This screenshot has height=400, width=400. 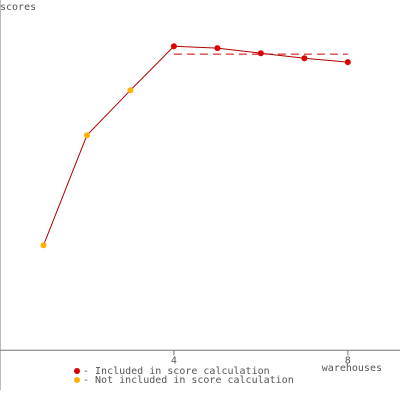 What do you see at coordinates (188, 380) in the screenshot?
I see `legend-label: - Not included in score calculation` at bounding box center [188, 380].